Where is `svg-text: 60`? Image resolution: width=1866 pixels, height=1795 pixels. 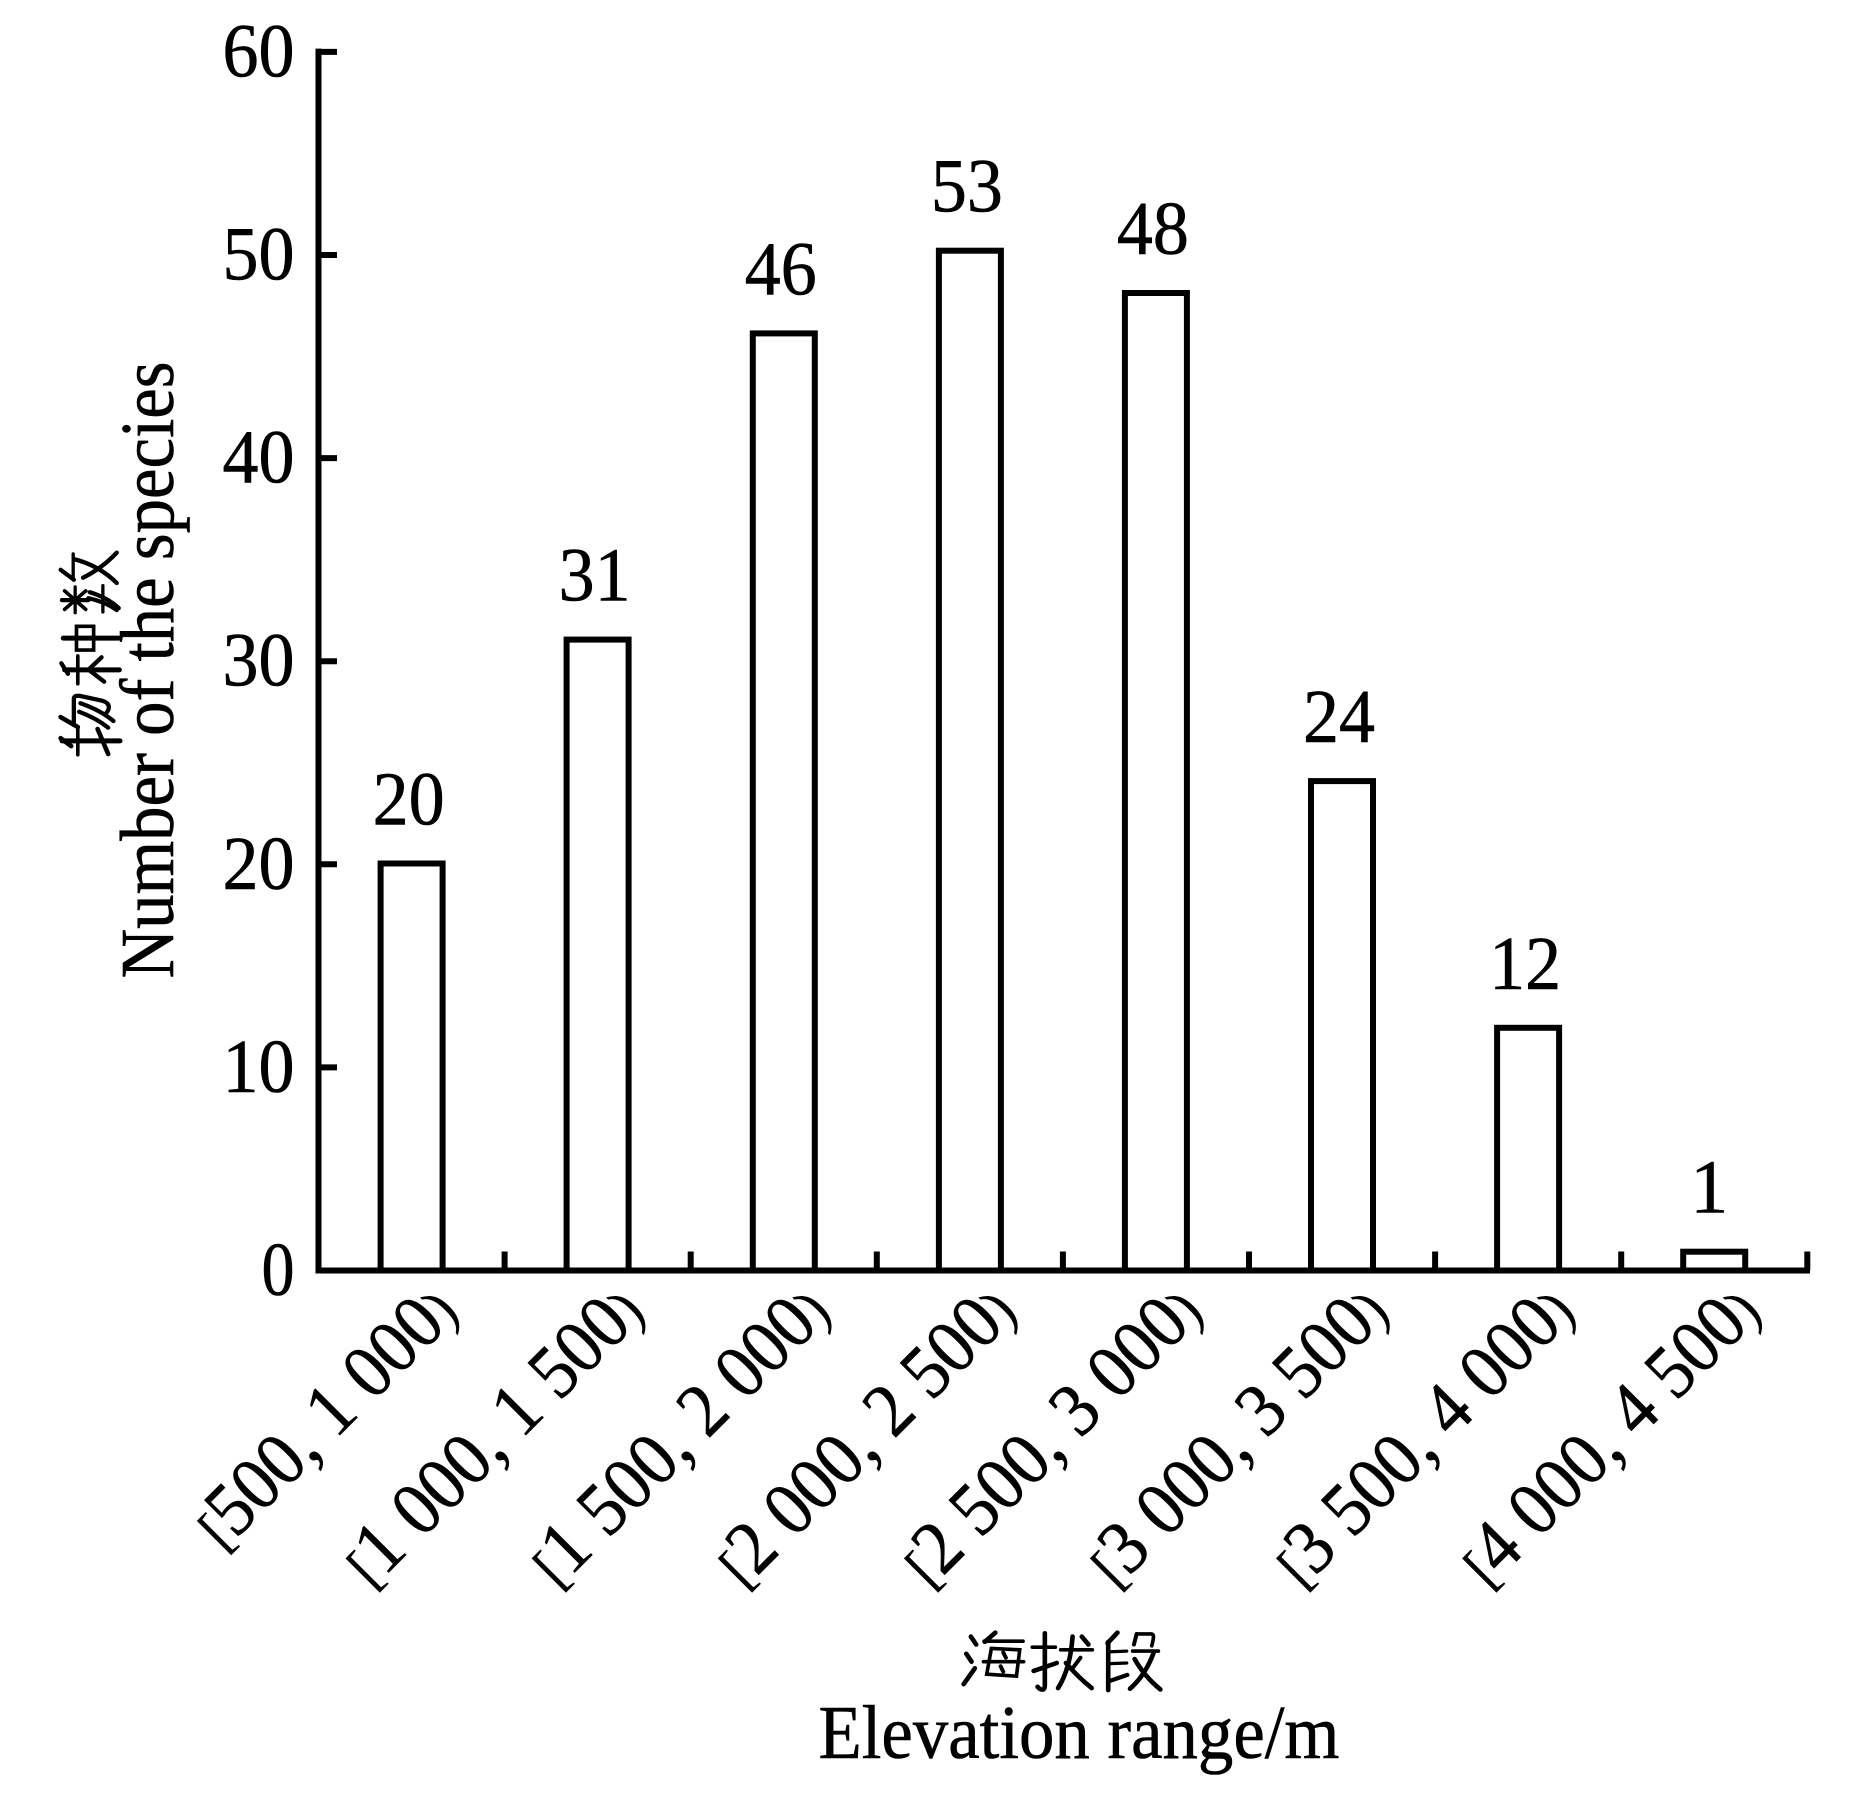
svg-text: 60 is located at coordinates (259, 51).